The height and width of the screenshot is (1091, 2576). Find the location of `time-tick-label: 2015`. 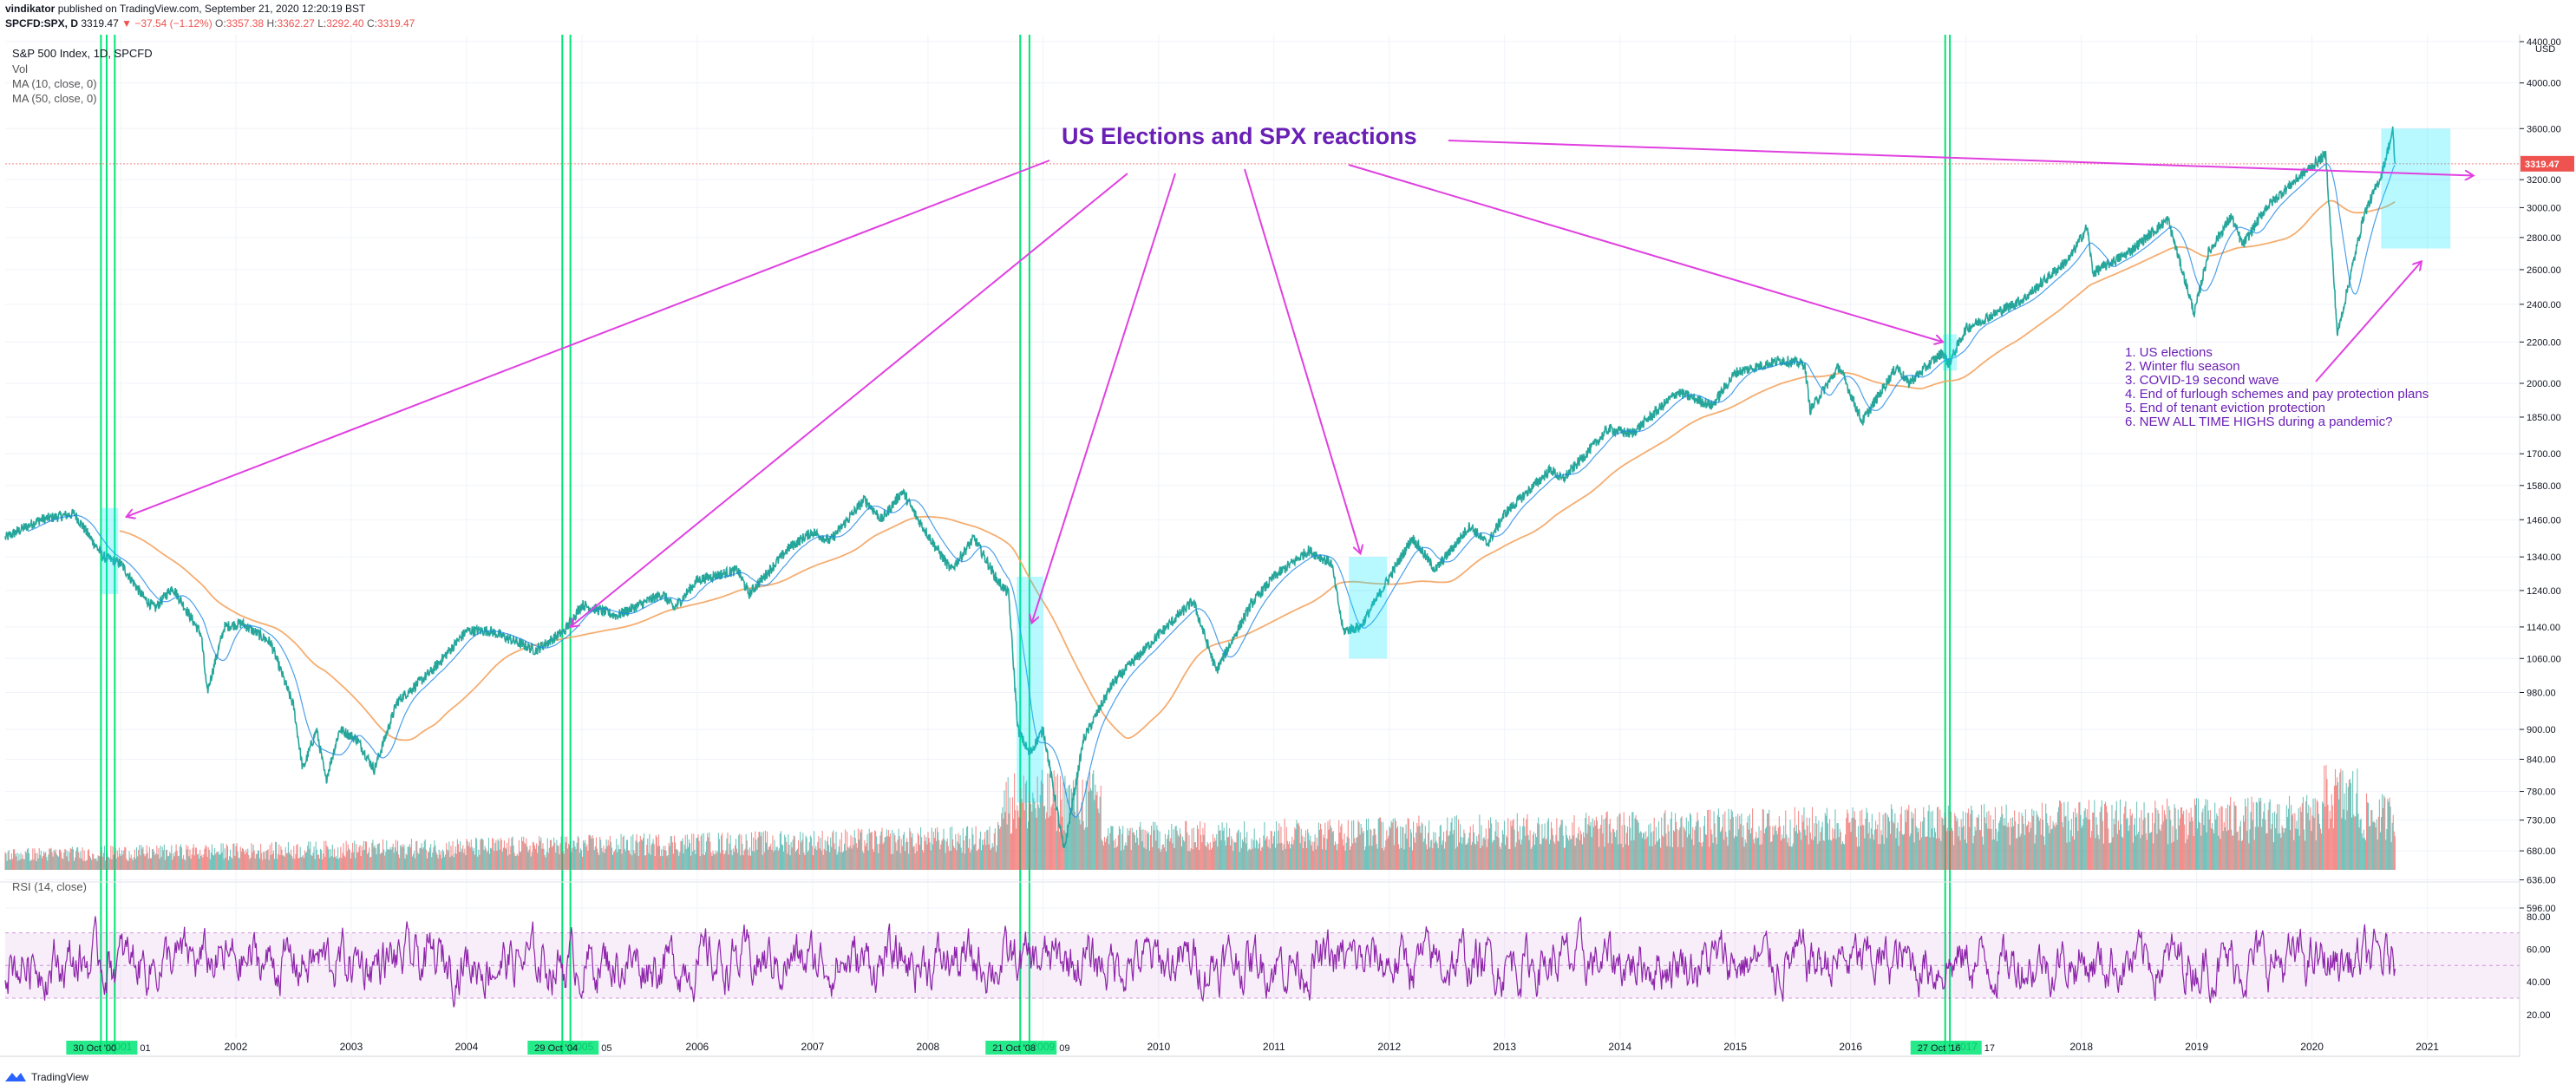

time-tick-label: 2015 is located at coordinates (1735, 1047).